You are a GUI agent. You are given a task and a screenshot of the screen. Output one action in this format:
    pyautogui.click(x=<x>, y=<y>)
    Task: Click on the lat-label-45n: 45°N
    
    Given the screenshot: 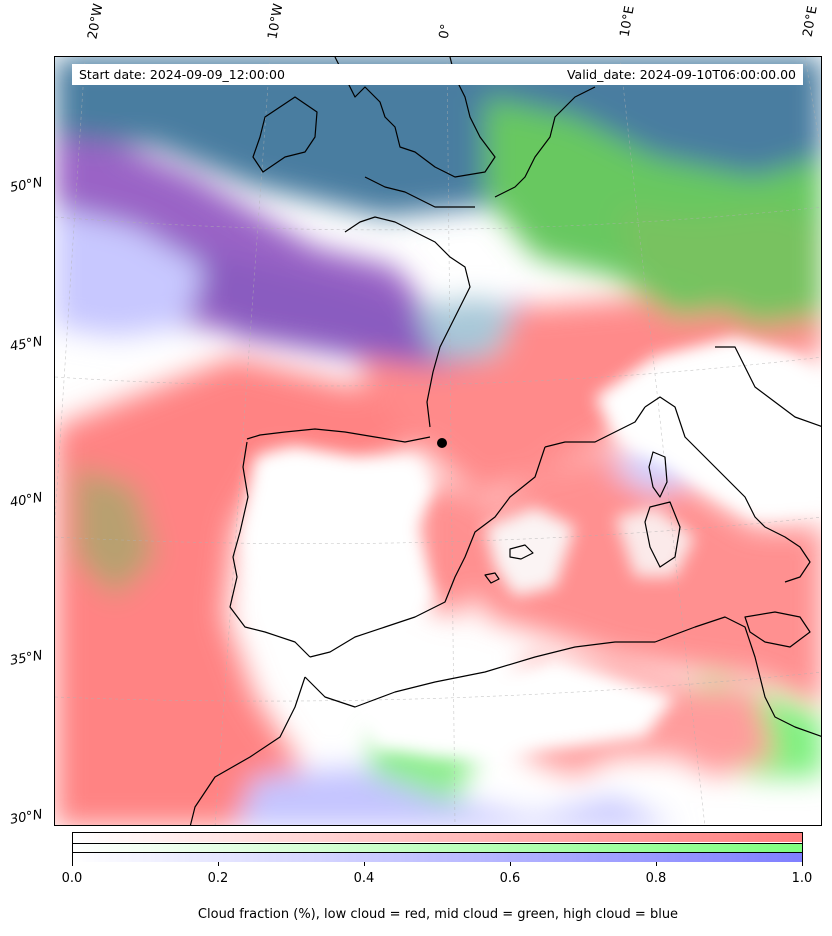 What is the action you would take?
    pyautogui.click(x=26, y=344)
    